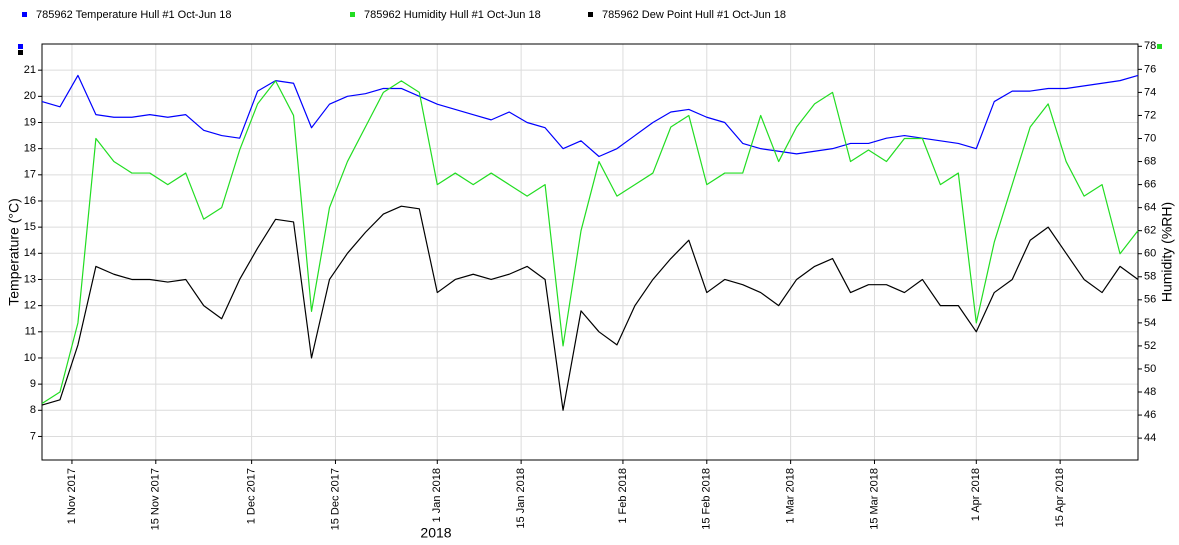 The width and height of the screenshot is (1179, 545). What do you see at coordinates (590, 116) in the screenshot?
I see `series-line` at bounding box center [590, 116].